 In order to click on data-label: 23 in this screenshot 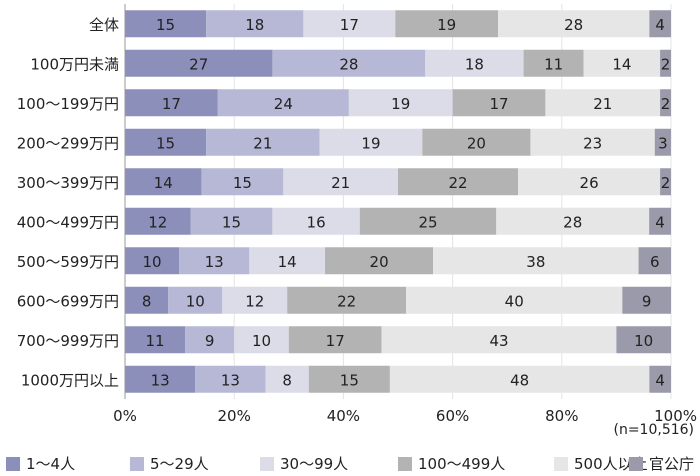, I will do `click(592, 143)`.